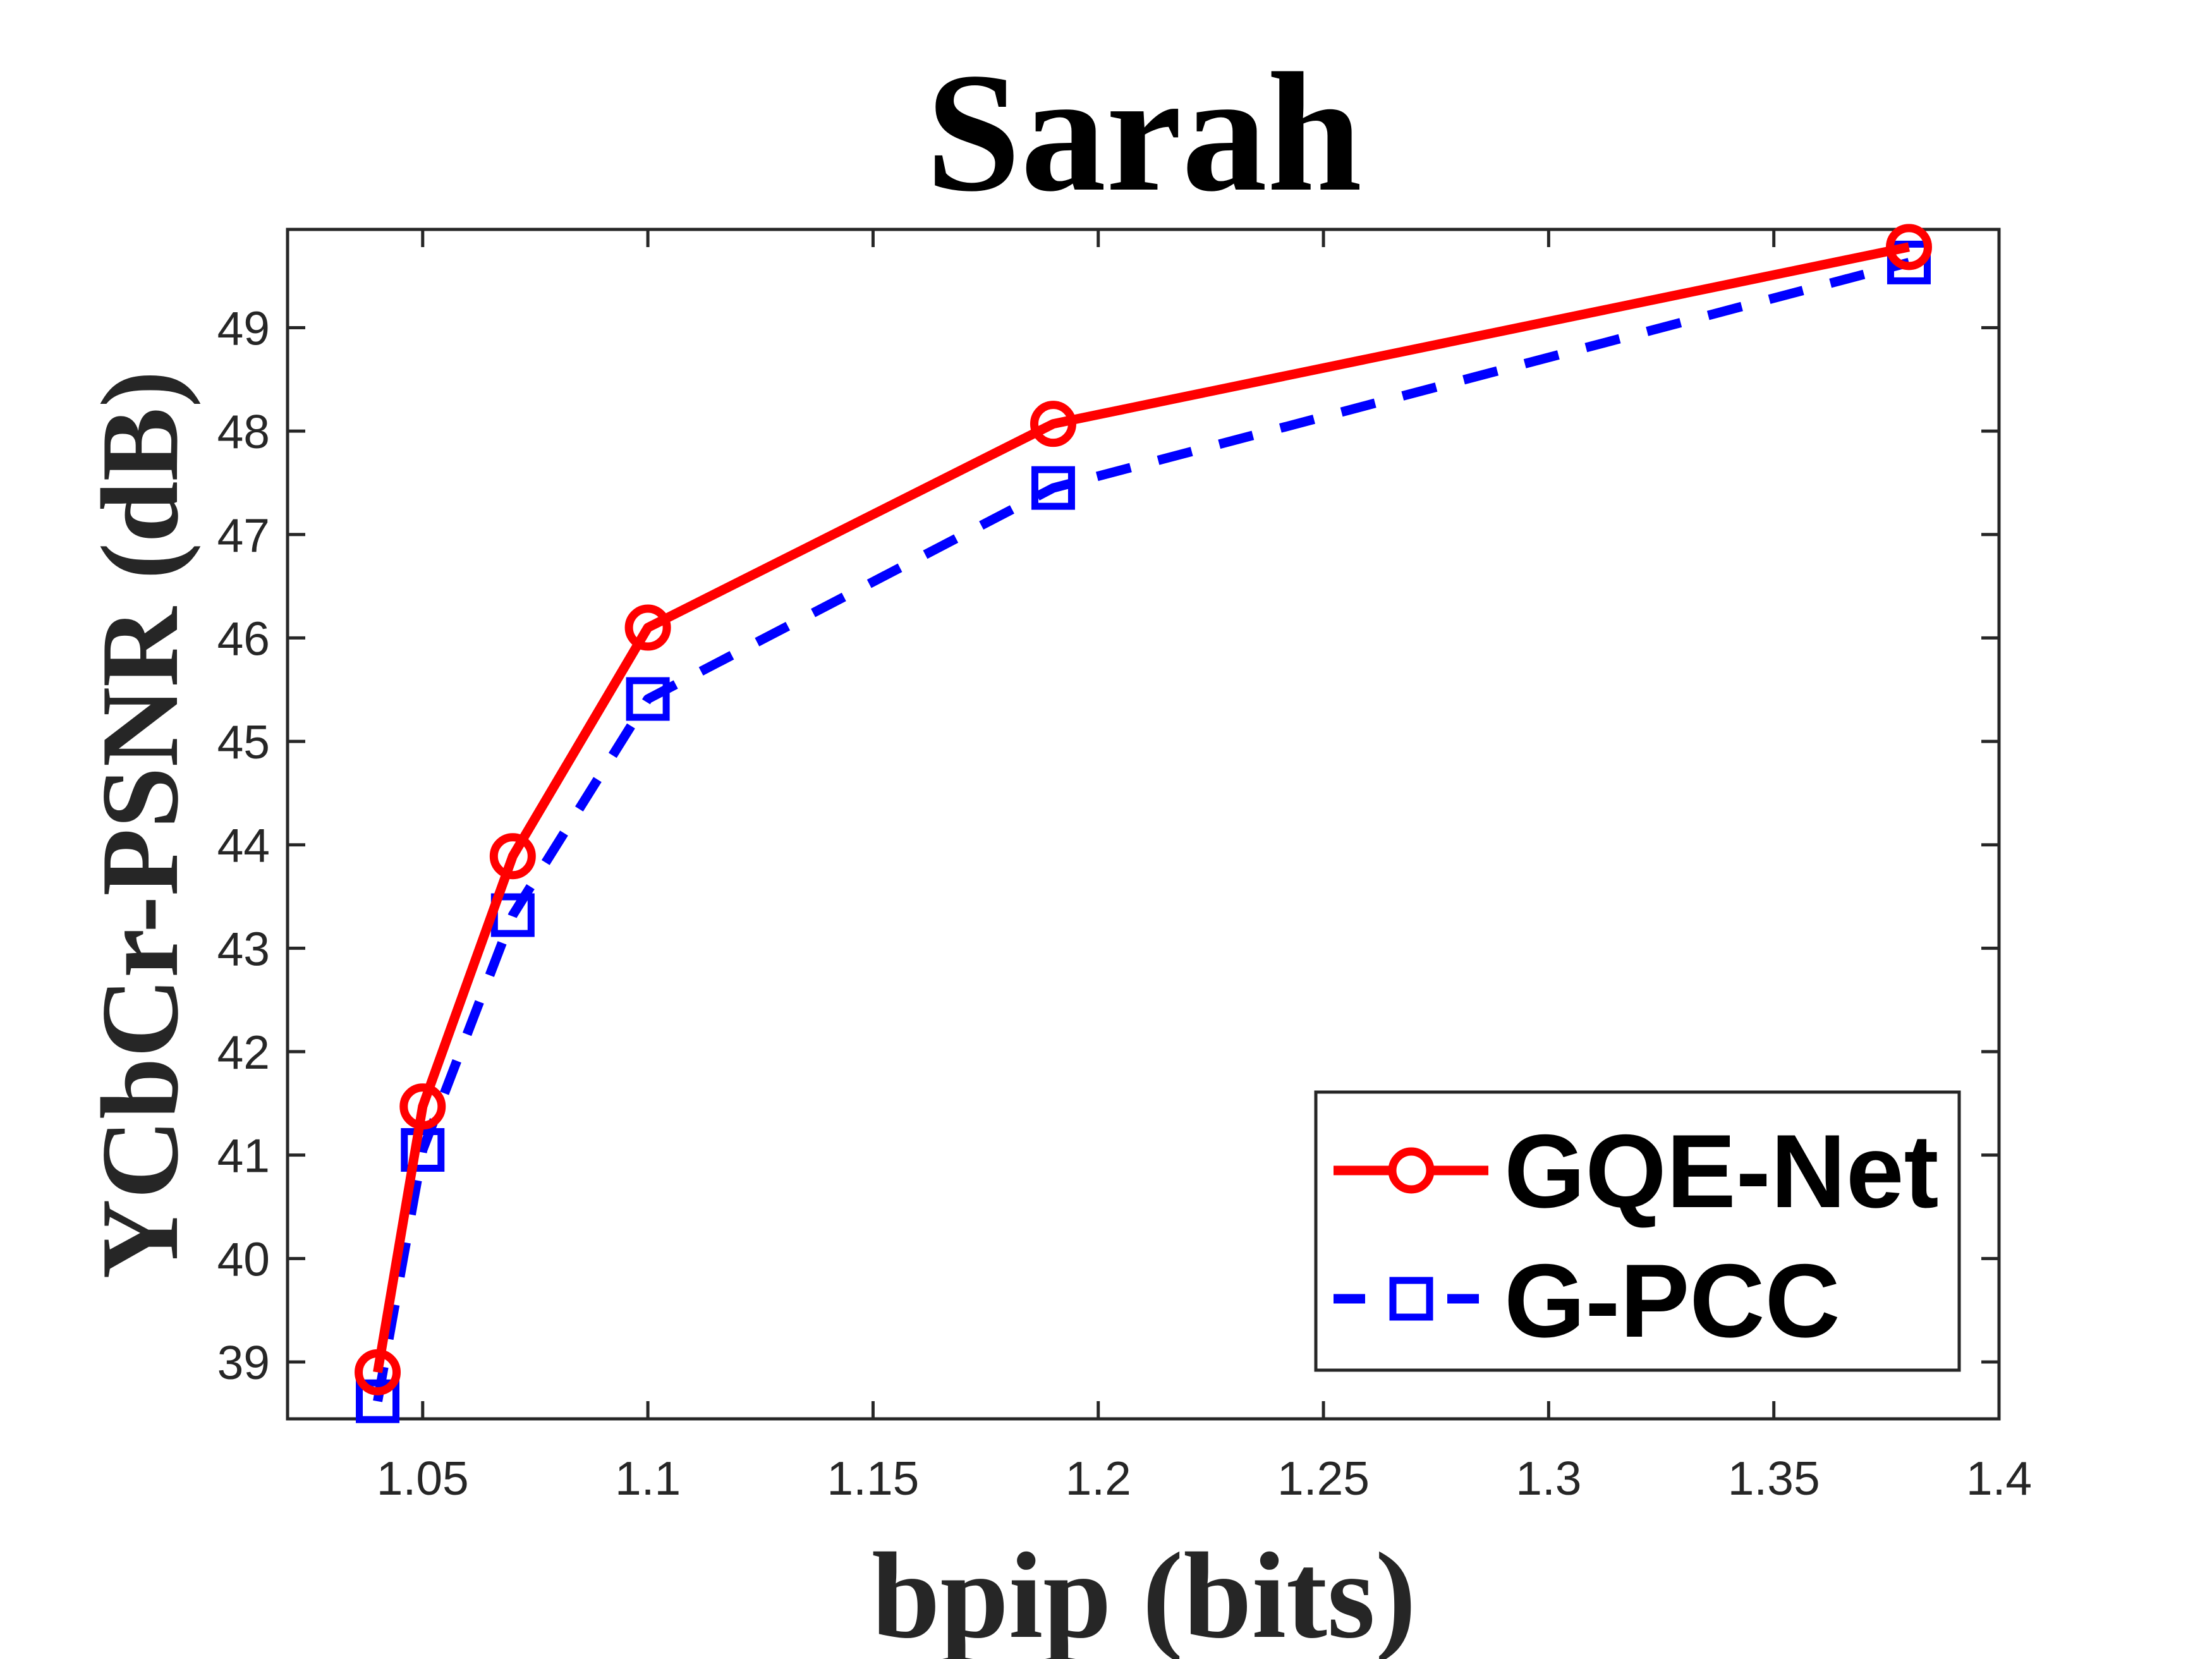  I want to click on legend-marker-circle-icon, so click(1412, 1170).